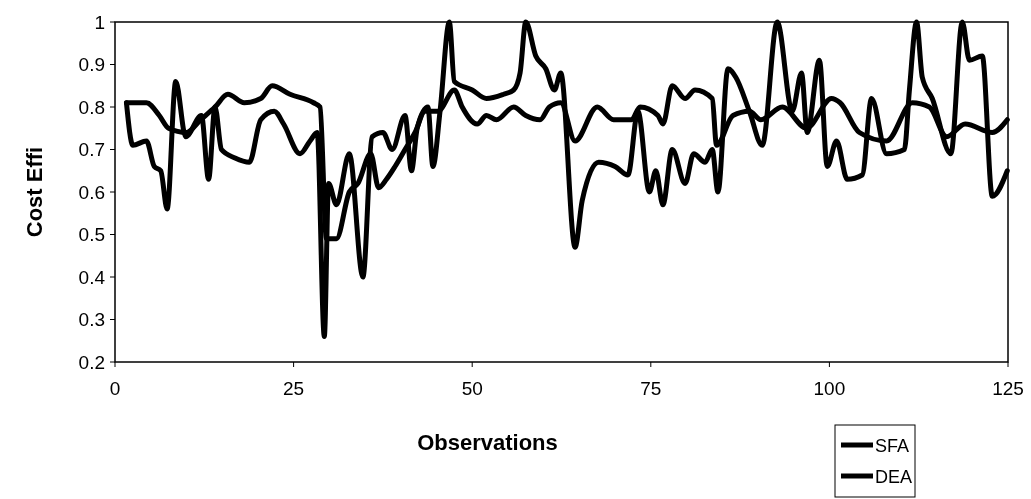 This screenshot has height=499, width=1031. What do you see at coordinates (91, 150) in the screenshot?
I see `y-tick-label: 0.7` at bounding box center [91, 150].